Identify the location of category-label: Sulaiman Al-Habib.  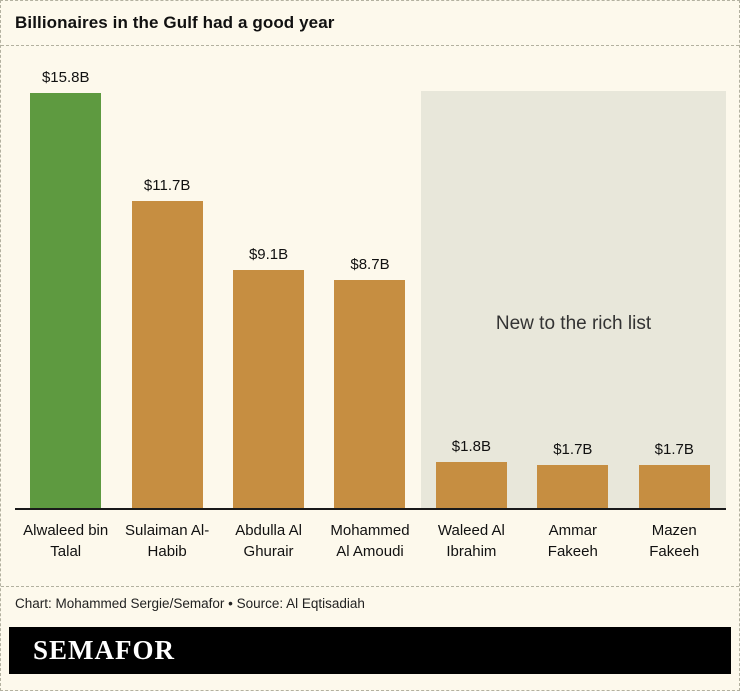
(167, 541).